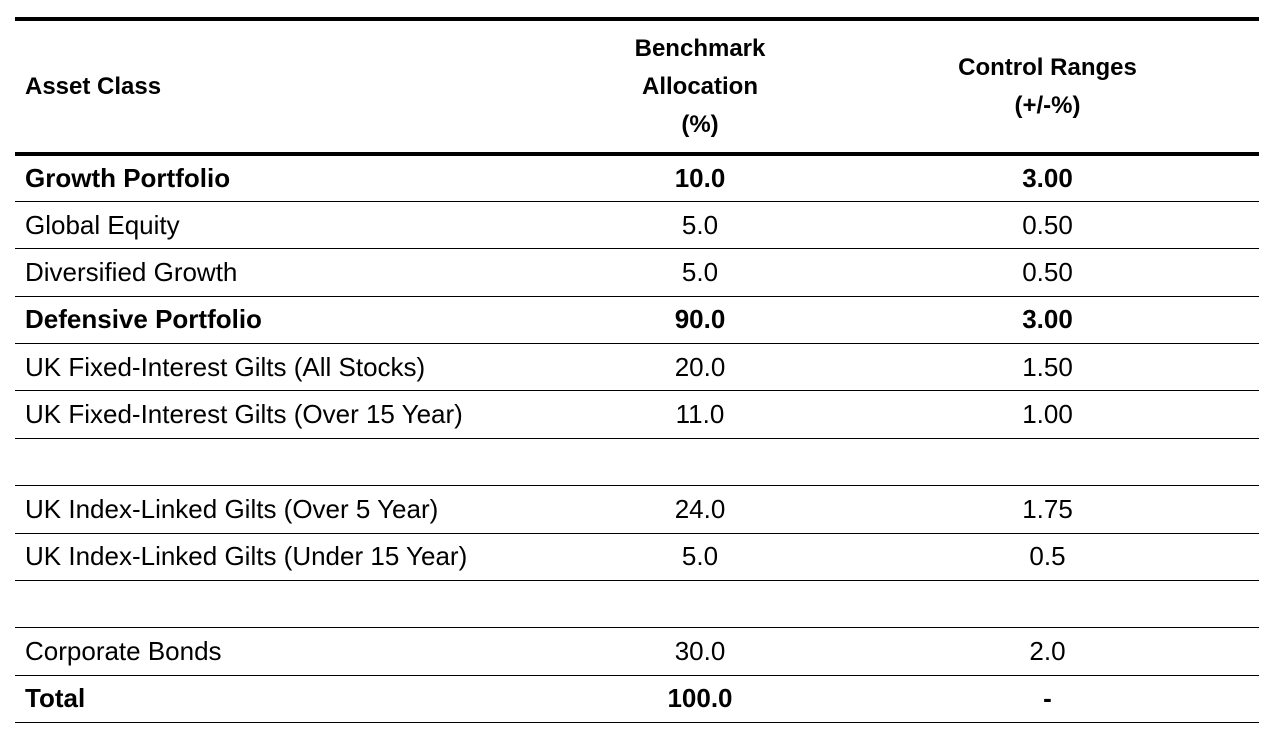 The width and height of the screenshot is (1280, 739). What do you see at coordinates (289, 509) in the screenshot?
I see `asset-class-cell: UK Index-Linked Gilts (Over 5 Year)` at bounding box center [289, 509].